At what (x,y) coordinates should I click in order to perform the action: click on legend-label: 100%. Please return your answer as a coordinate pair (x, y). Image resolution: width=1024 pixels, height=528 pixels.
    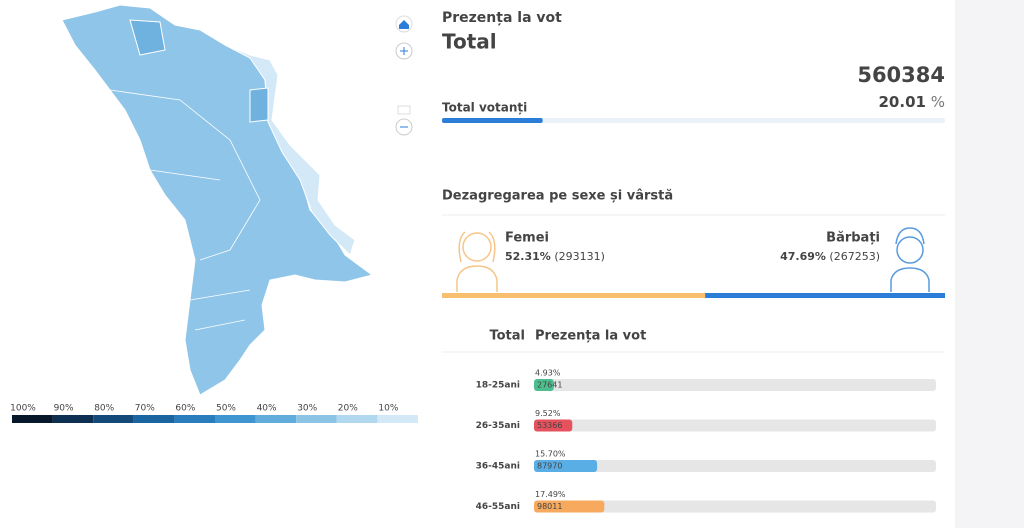
    Looking at the image, I should click on (23, 409).